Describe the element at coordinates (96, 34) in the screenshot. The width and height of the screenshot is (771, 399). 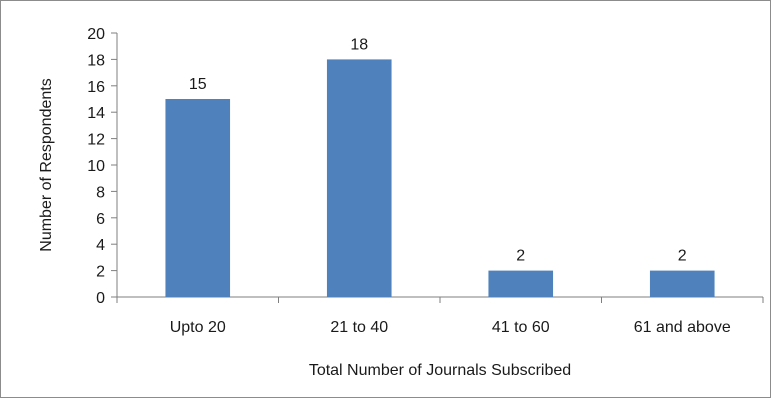
I see `y-tick-label: 20` at that location.